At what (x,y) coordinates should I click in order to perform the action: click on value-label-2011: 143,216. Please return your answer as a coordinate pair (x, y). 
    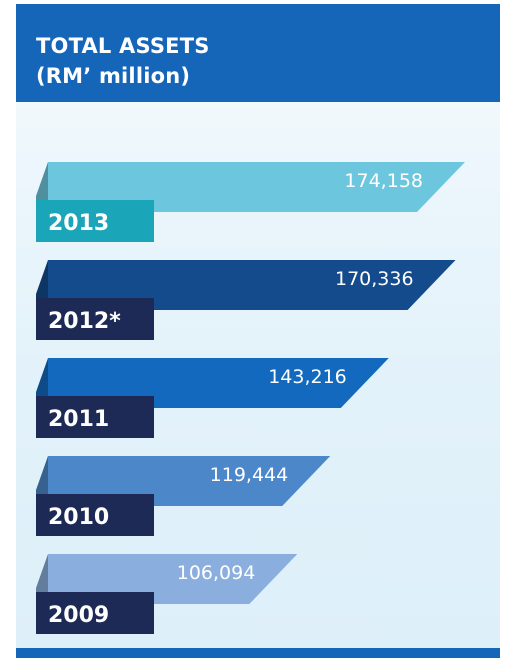
    Looking at the image, I should click on (307, 377).